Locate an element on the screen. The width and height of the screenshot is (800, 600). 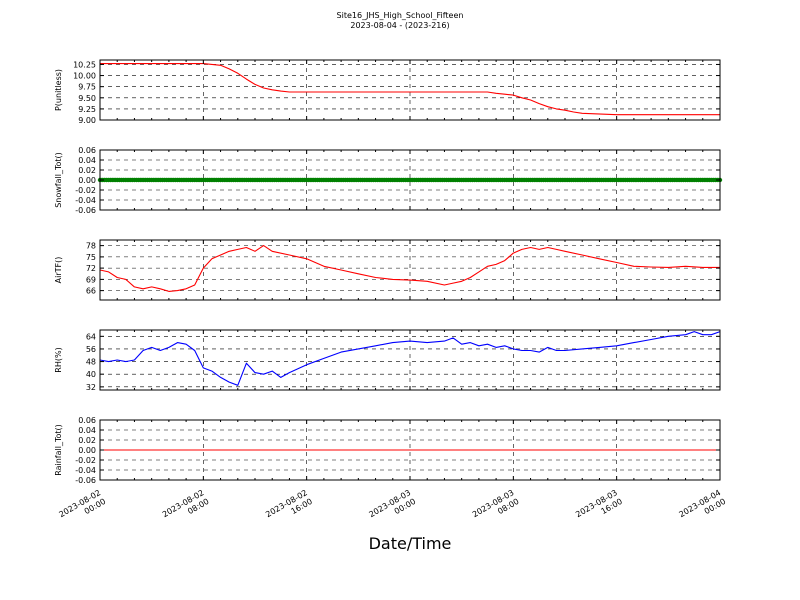
y-tick-label: 78 is located at coordinates (91, 246).